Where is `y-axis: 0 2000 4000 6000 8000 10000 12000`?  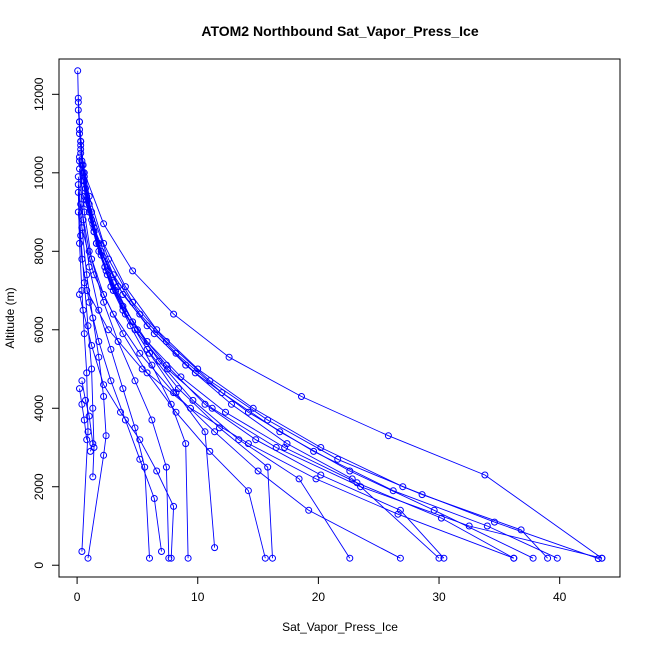 y-axis: 0 2000 4000 6000 8000 10000 12000 is located at coordinates (46, 323).